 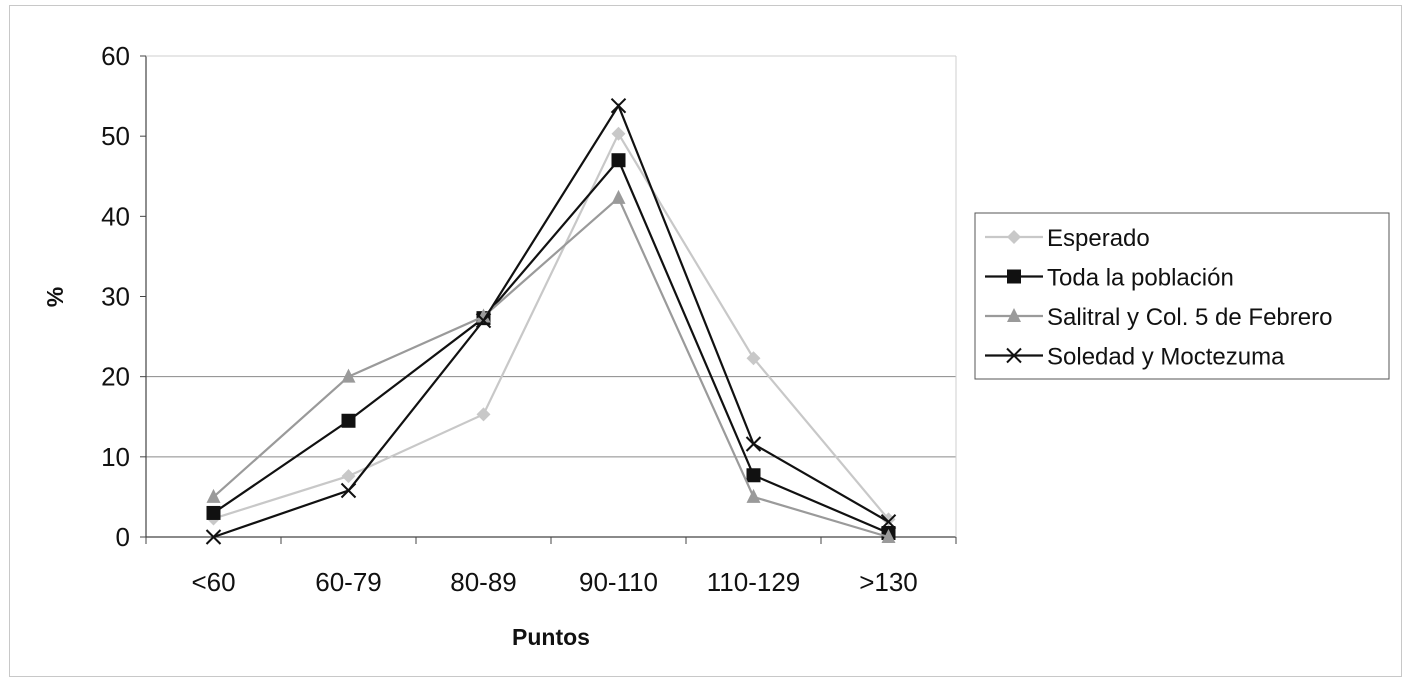 What do you see at coordinates (213, 582) in the screenshot?
I see `x-tick-label: <60` at bounding box center [213, 582].